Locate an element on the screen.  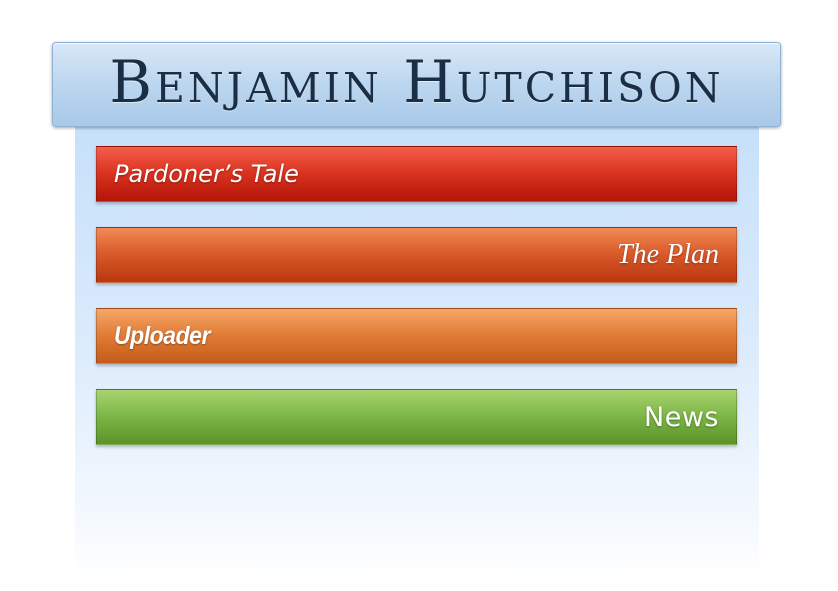
nav-item-label: The Plan is located at coordinates (668, 254).